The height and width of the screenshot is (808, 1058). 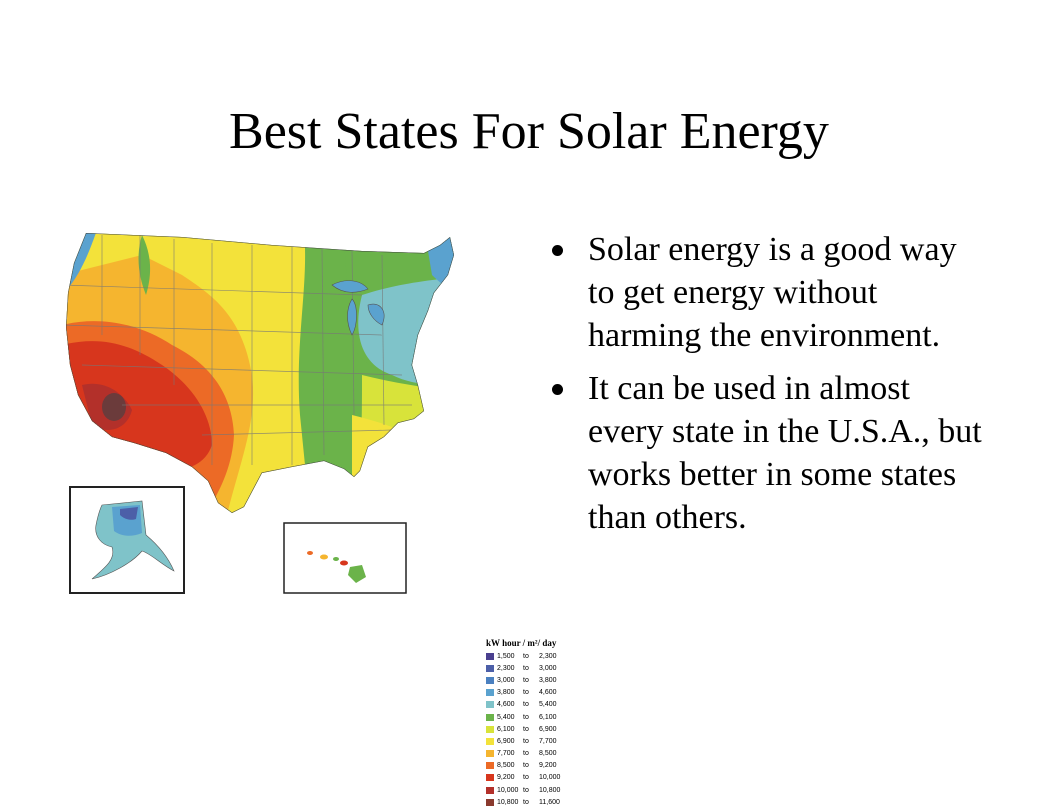 What do you see at coordinates (506, 766) in the screenshot?
I see `legend-range-from: 8,500` at bounding box center [506, 766].